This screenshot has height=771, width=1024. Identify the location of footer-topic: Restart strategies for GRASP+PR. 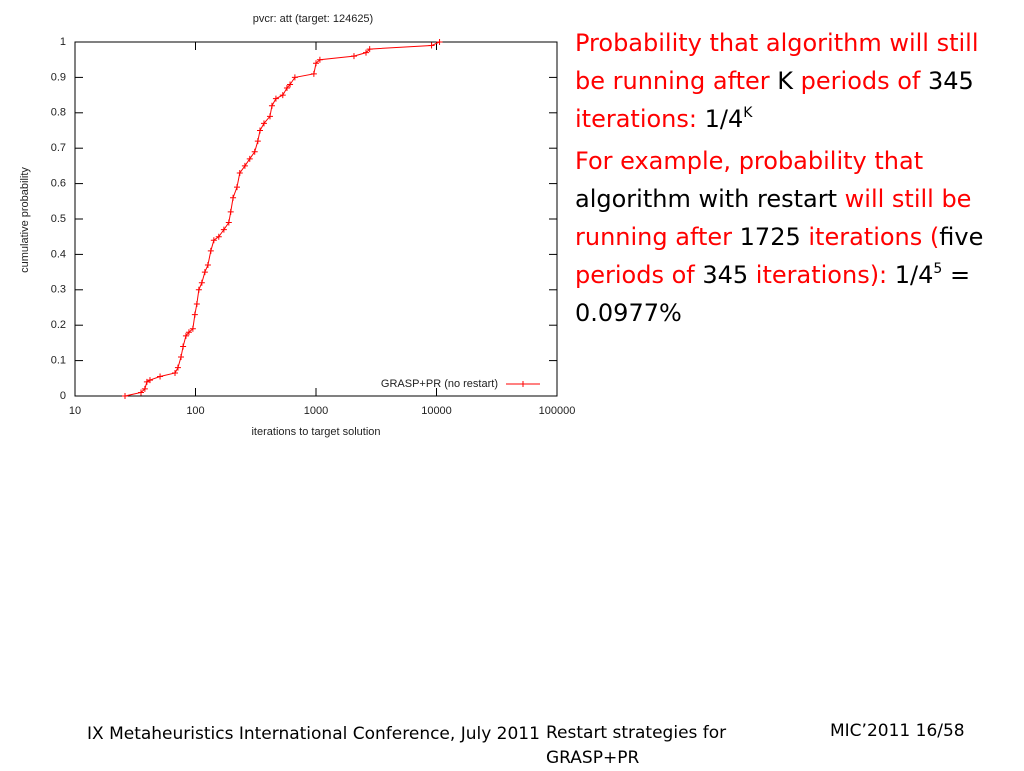
(636, 745).